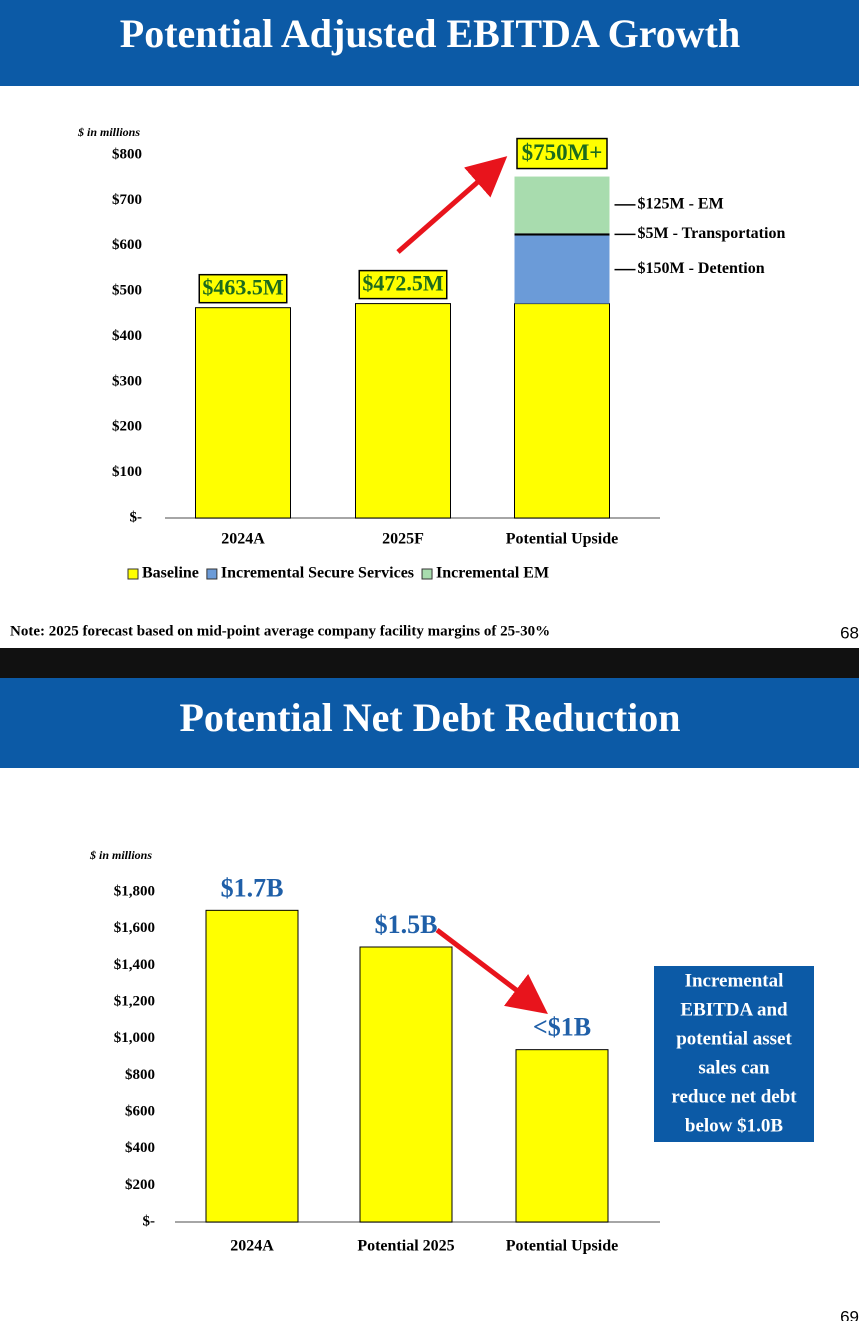  What do you see at coordinates (170, 573) in the screenshot?
I see `legend-label: Baseline` at bounding box center [170, 573].